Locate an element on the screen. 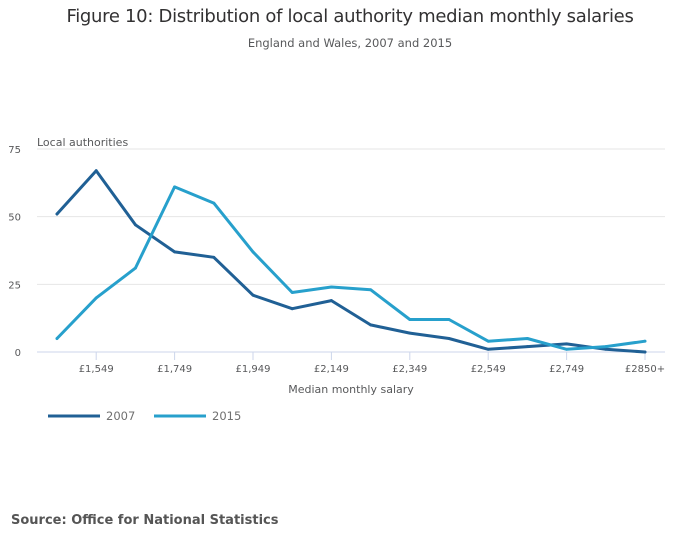 Image resolution: width=700 pixels, height=549 pixels. x-tick-label: £1,749 is located at coordinates (174, 369).